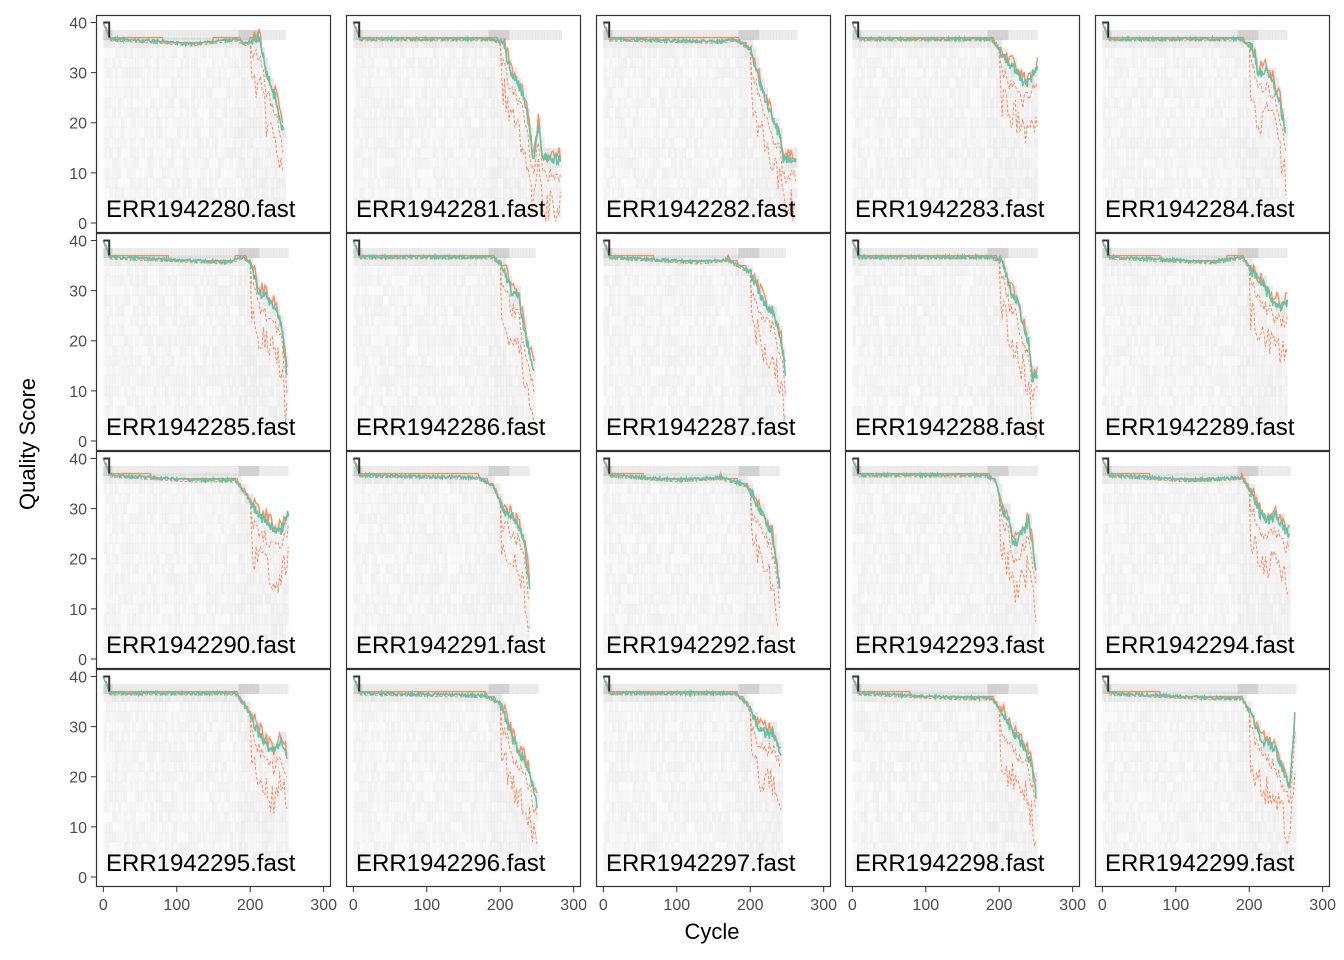 Image resolution: width=1344 pixels, height=960 pixels. I want to click on quality-heatmap, so click(458, 124).